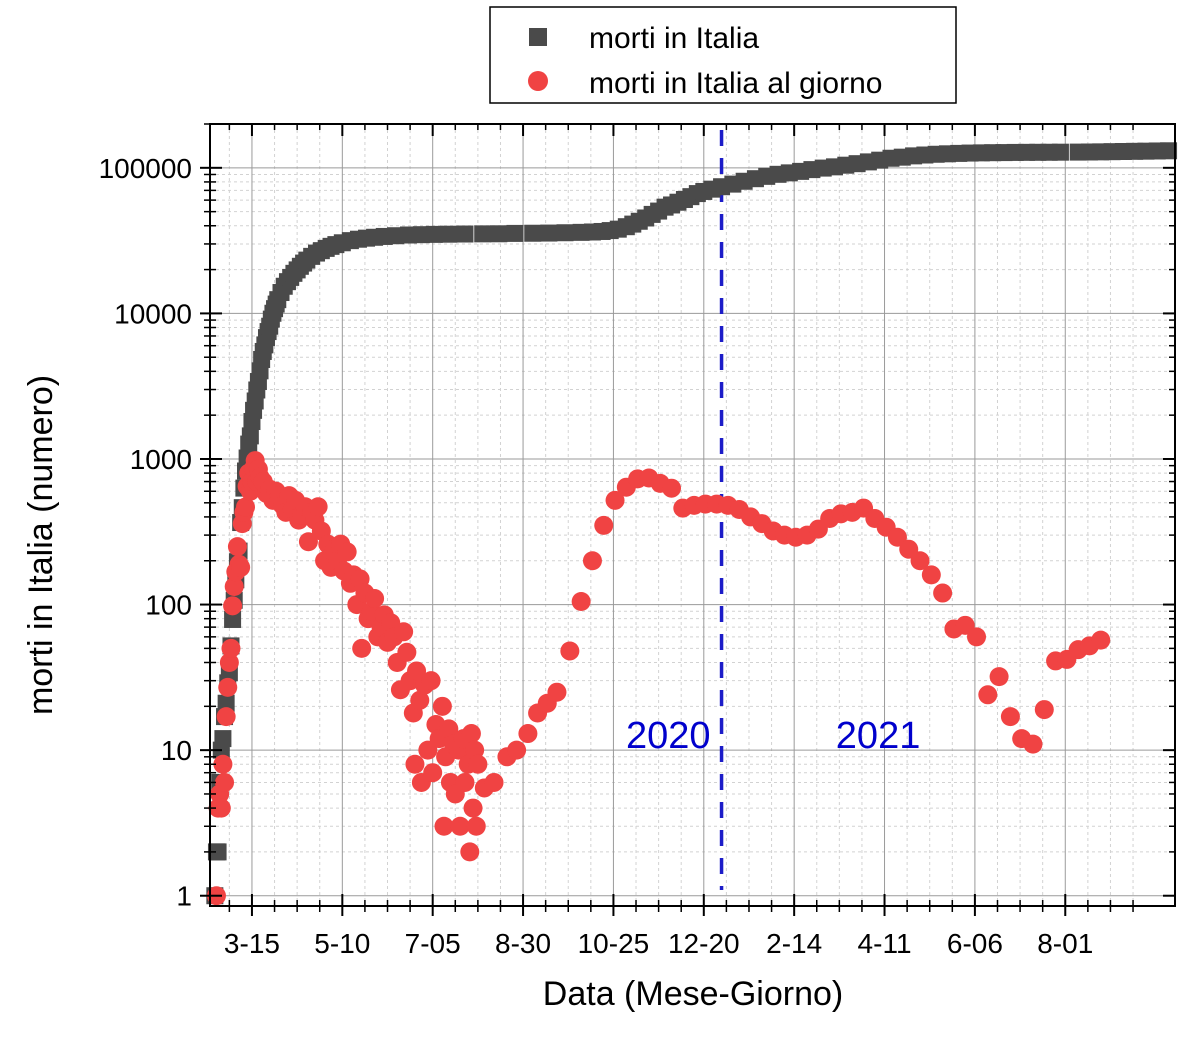 This screenshot has height=1038, width=1190. What do you see at coordinates (184, 896) in the screenshot?
I see `y-tick-label: 1` at bounding box center [184, 896].